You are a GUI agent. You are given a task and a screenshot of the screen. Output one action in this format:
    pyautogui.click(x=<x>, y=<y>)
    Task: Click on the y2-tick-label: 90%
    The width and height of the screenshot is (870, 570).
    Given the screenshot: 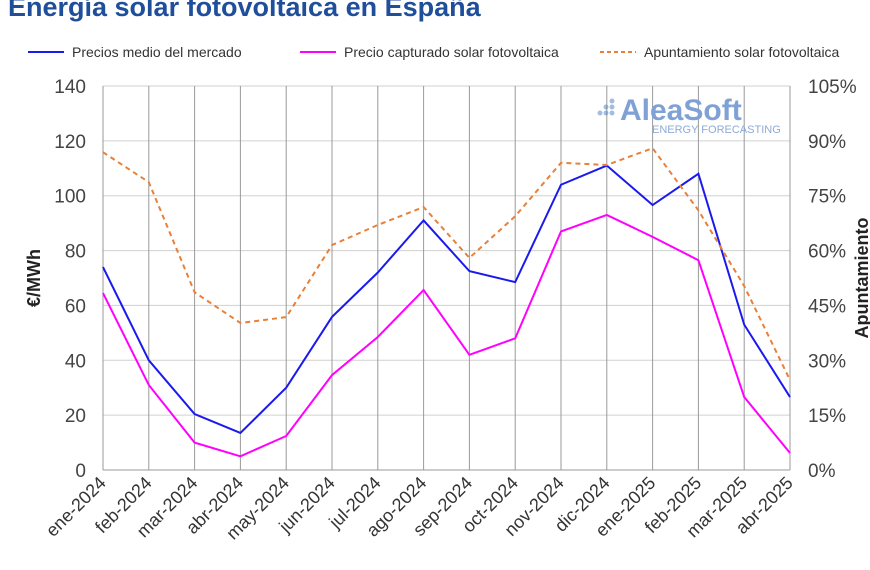 What is the action you would take?
    pyautogui.click(x=827, y=142)
    